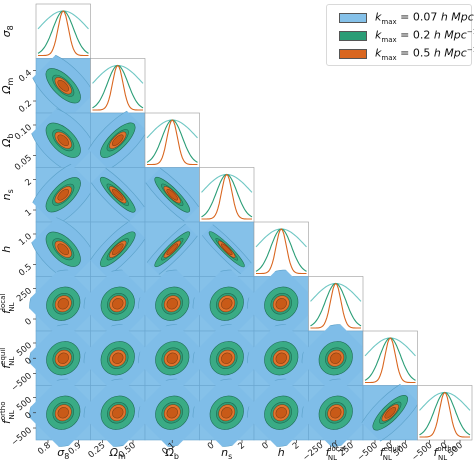 This screenshot has width=474, height=462. Describe the element at coordinates (335, 446) in the screenshot. I see `xtick-label-5-1: 0` at that location.